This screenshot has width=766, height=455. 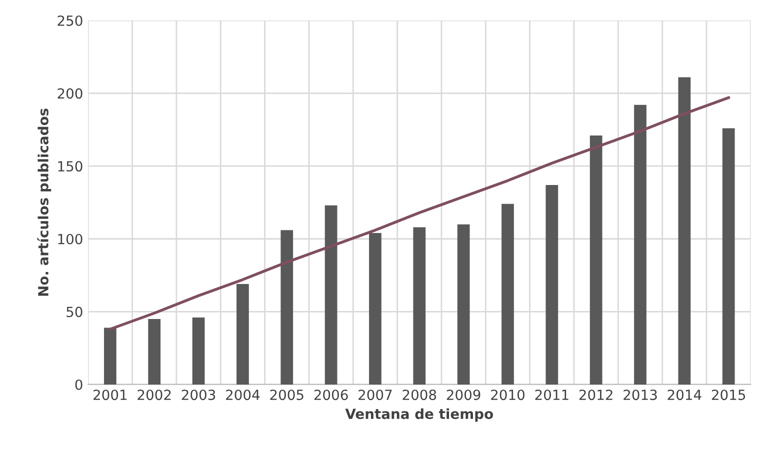 I want to click on x-tick-label: 2001, so click(x=110, y=395).